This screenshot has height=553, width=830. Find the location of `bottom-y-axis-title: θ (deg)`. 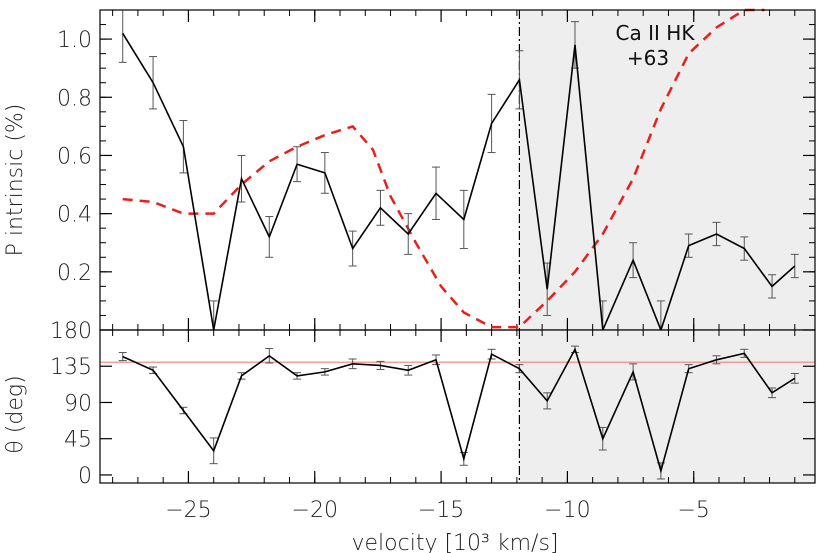

bottom-y-axis-title: θ (deg) is located at coordinates (15, 414).